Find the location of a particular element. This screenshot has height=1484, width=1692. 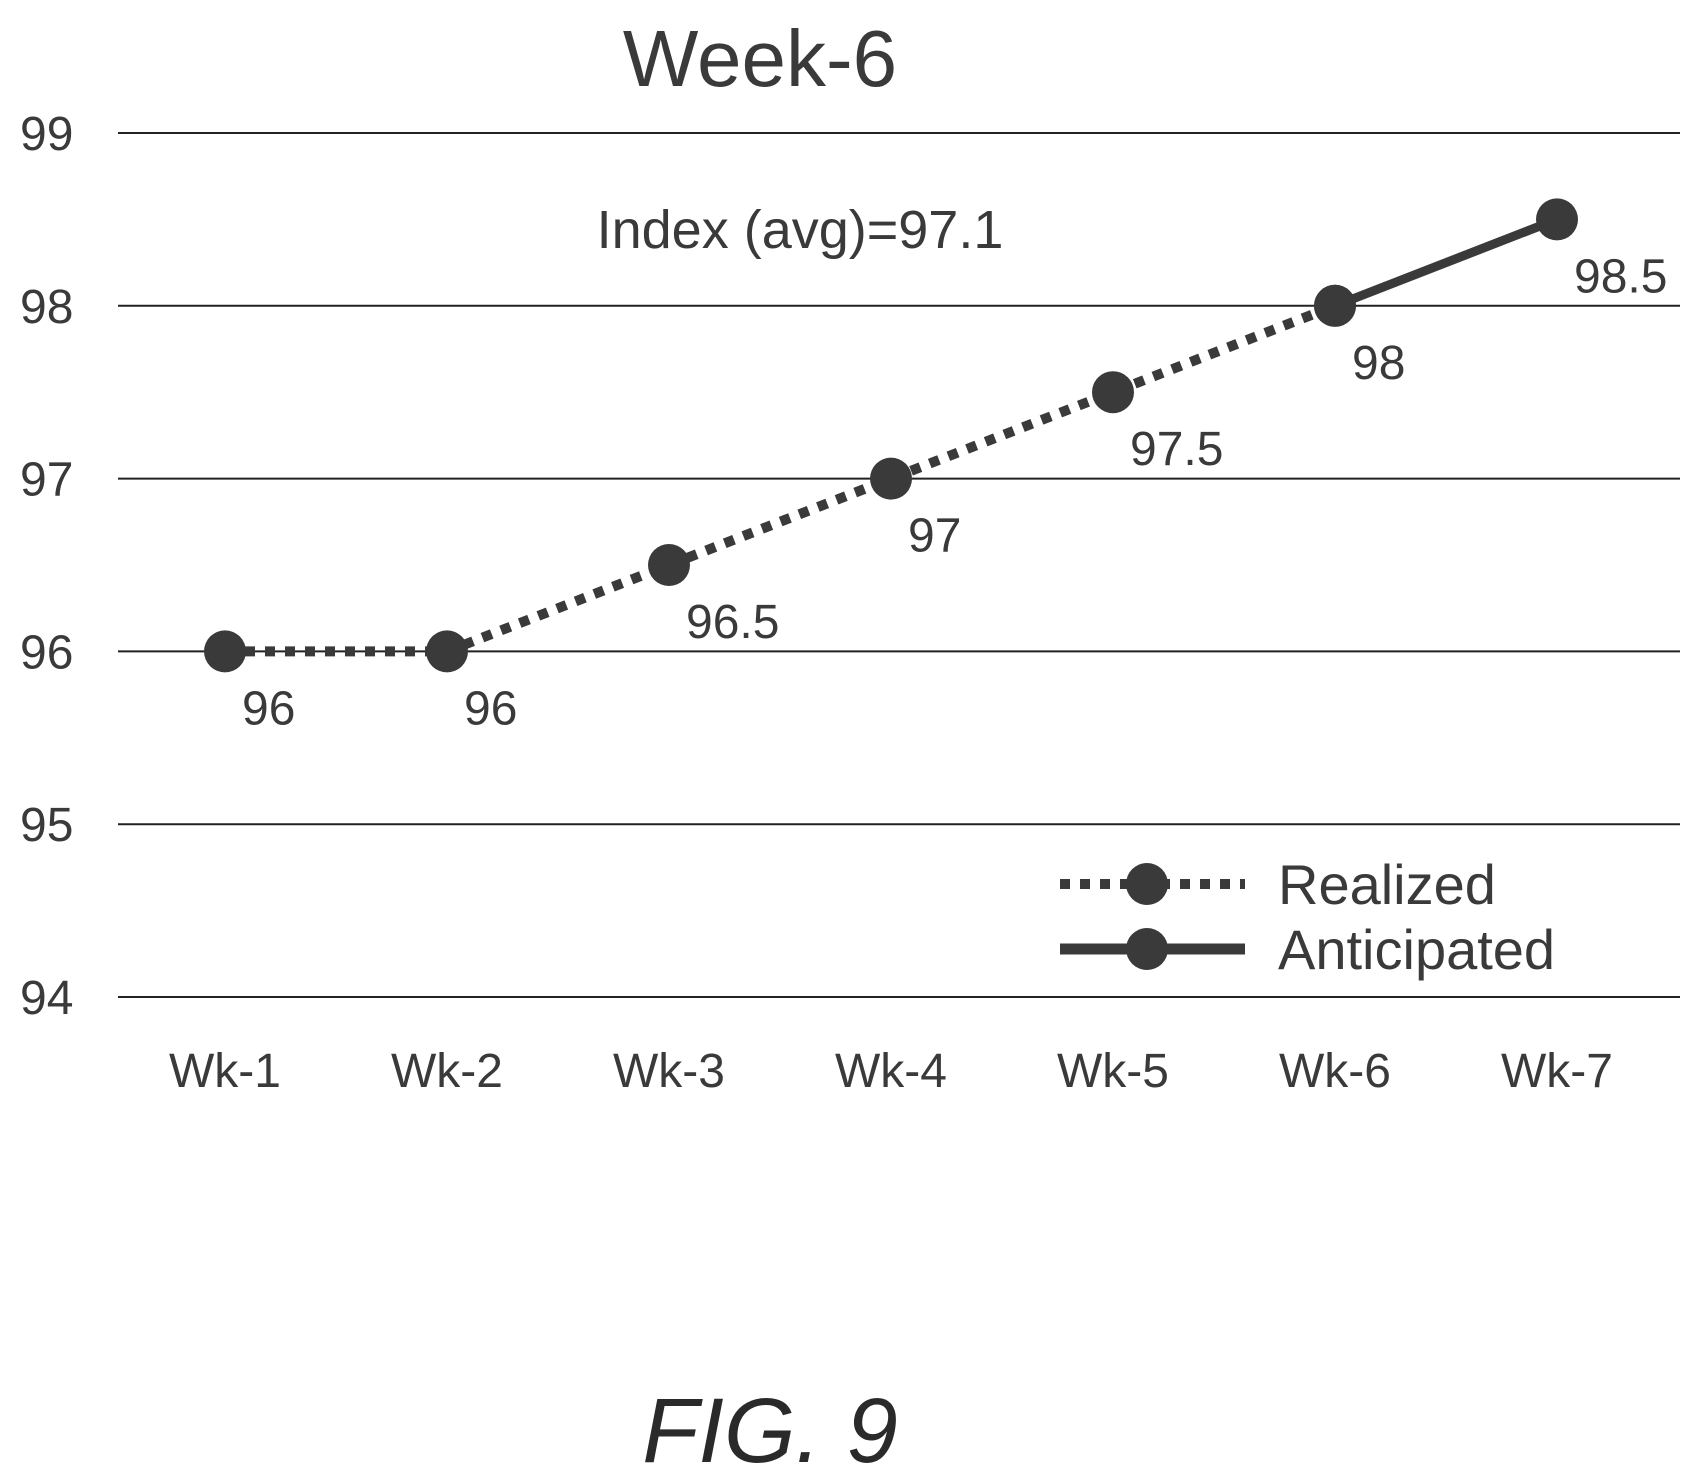

y-axis-tick-labels: 99 98 97 96 95 94 is located at coordinates (46, 566).